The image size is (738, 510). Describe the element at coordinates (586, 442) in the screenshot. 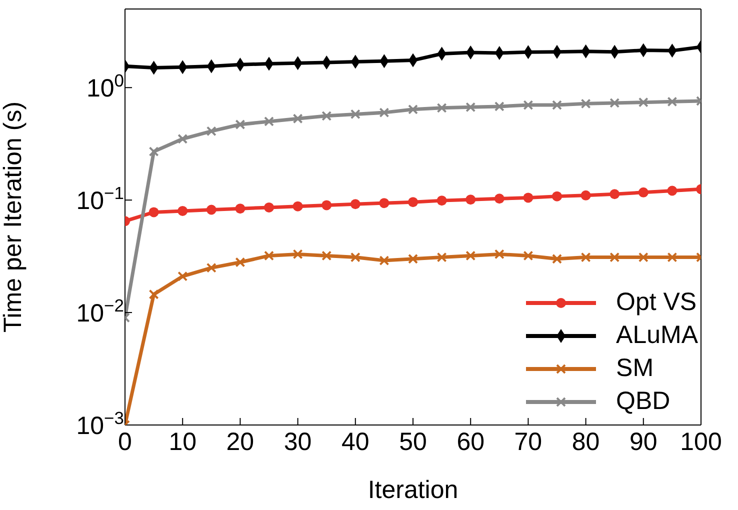

I see `x-tick-label: 80` at that location.